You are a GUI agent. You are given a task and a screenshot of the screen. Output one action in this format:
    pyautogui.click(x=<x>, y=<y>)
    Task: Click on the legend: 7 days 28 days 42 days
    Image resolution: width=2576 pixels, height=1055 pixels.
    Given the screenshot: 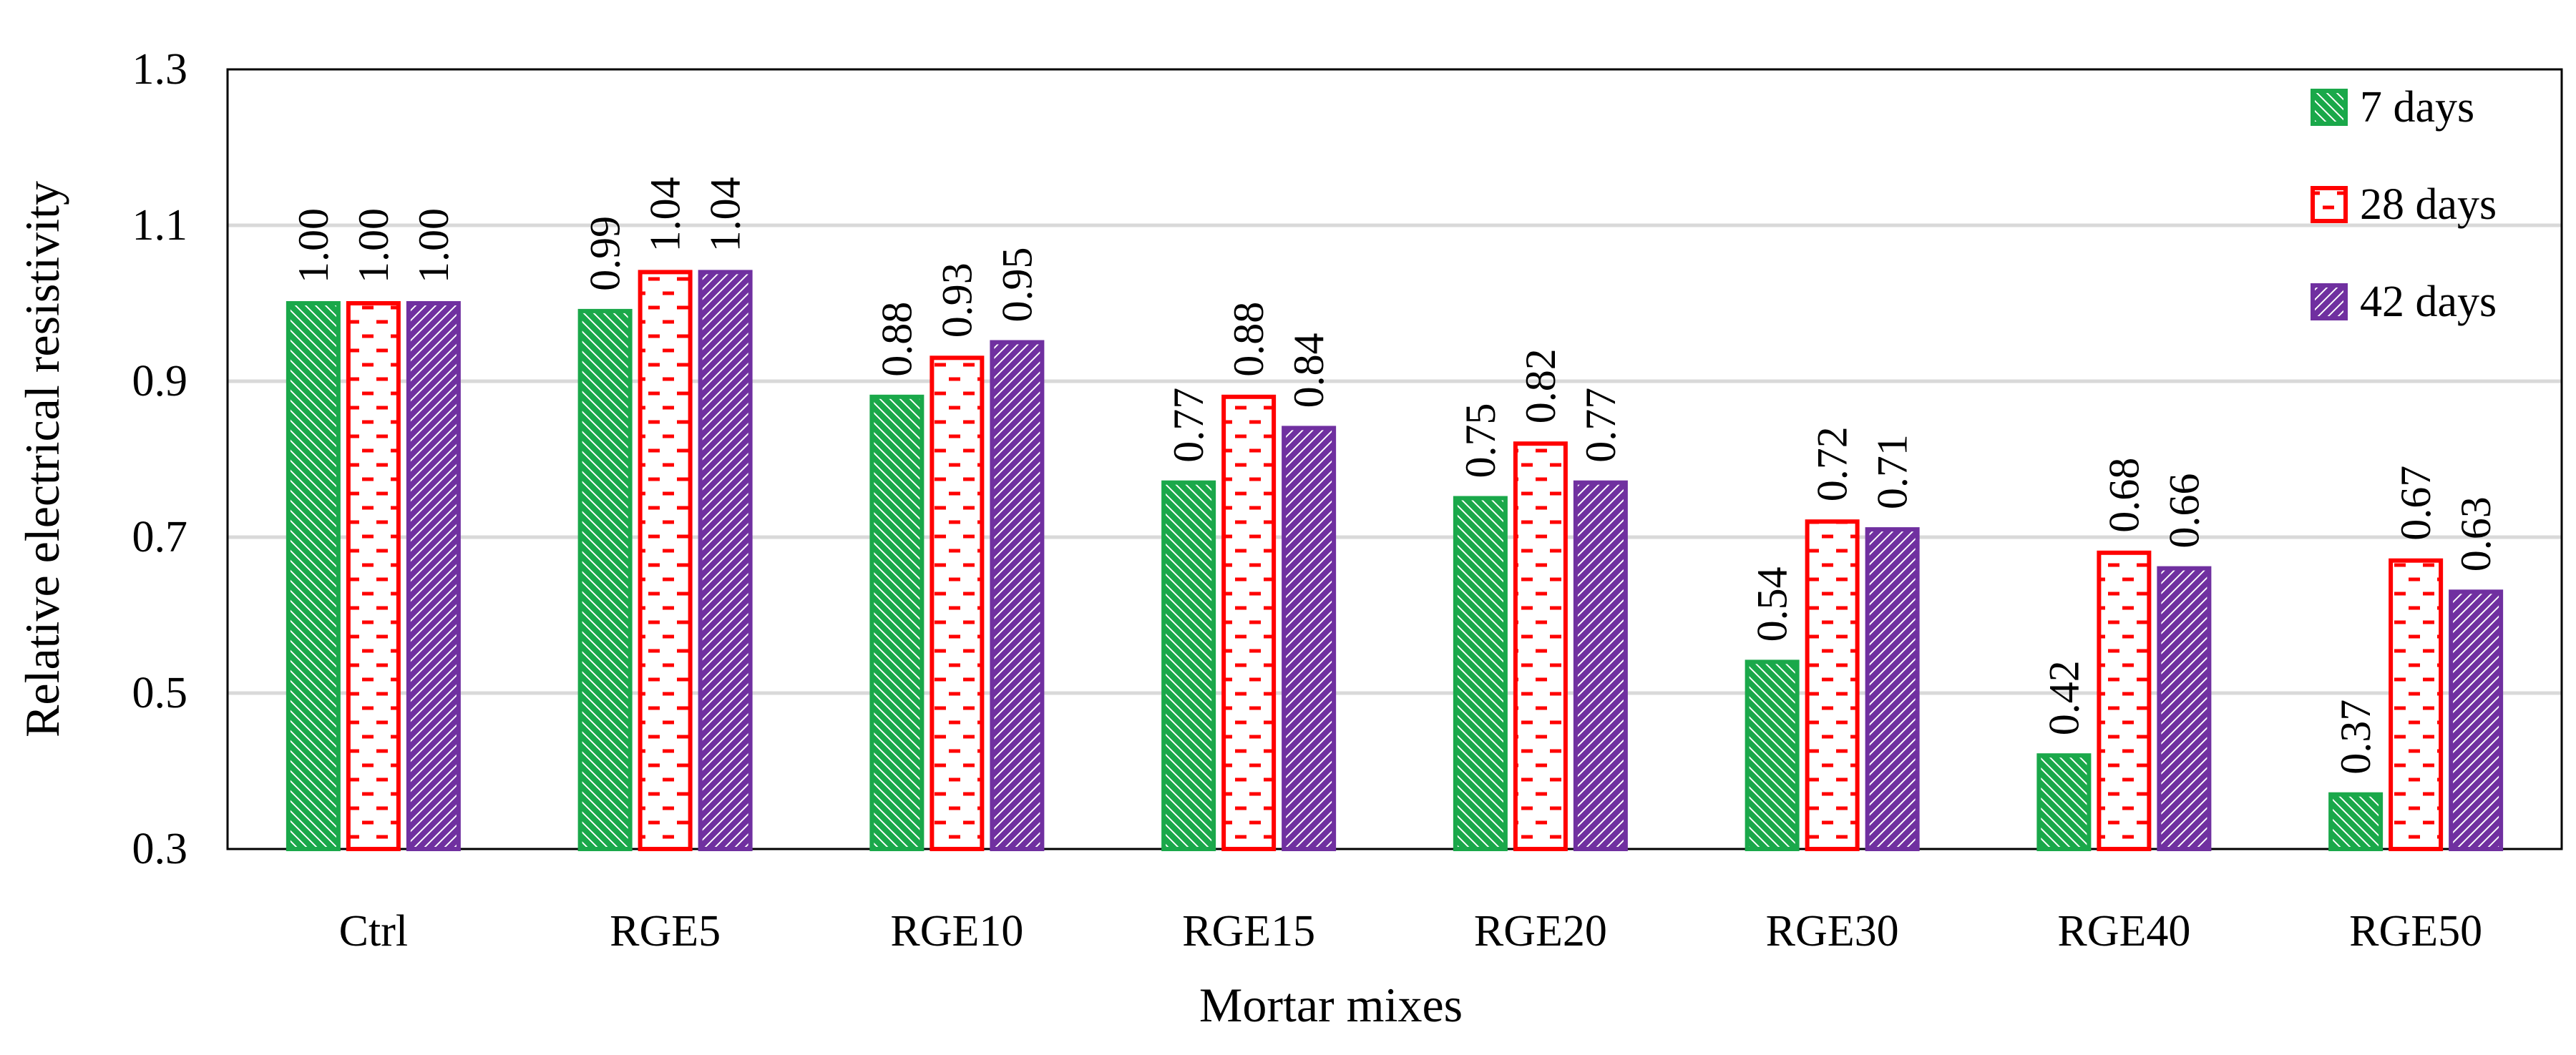 What is the action you would take?
    pyautogui.click(x=2404, y=204)
    